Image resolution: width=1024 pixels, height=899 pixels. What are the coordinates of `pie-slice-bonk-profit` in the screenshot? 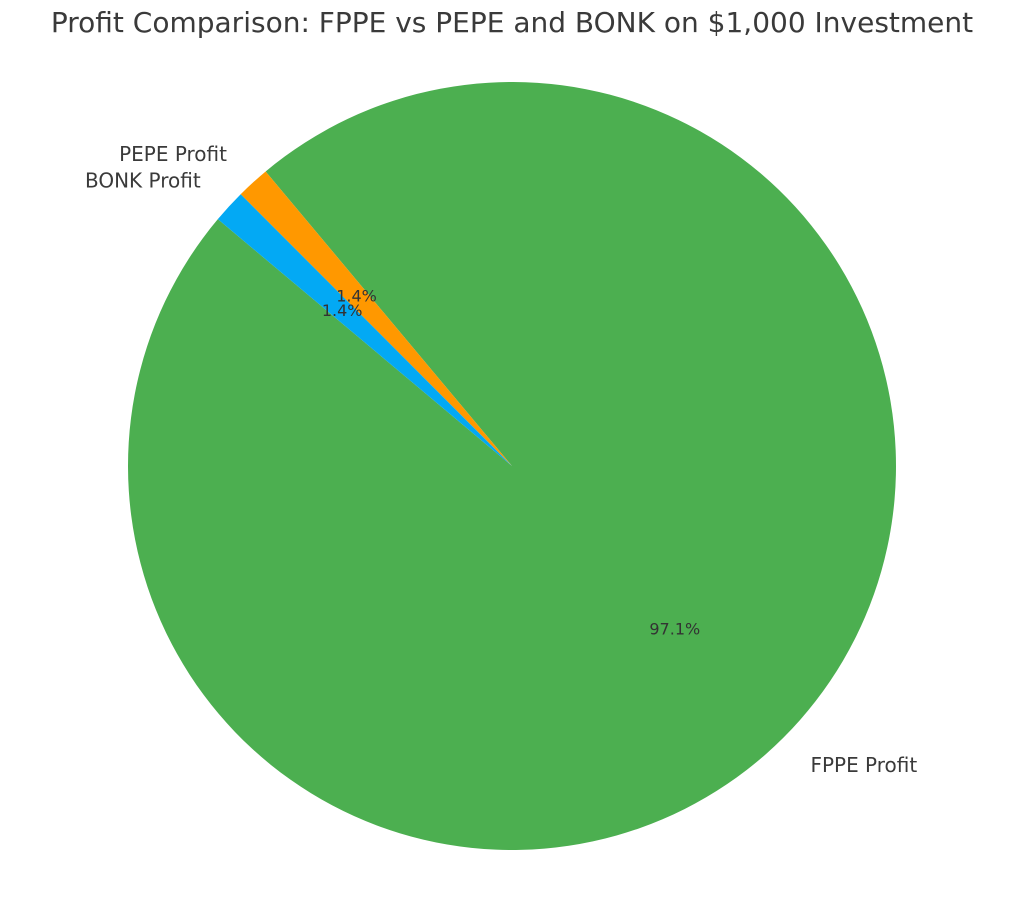 It's located at (364, 330).